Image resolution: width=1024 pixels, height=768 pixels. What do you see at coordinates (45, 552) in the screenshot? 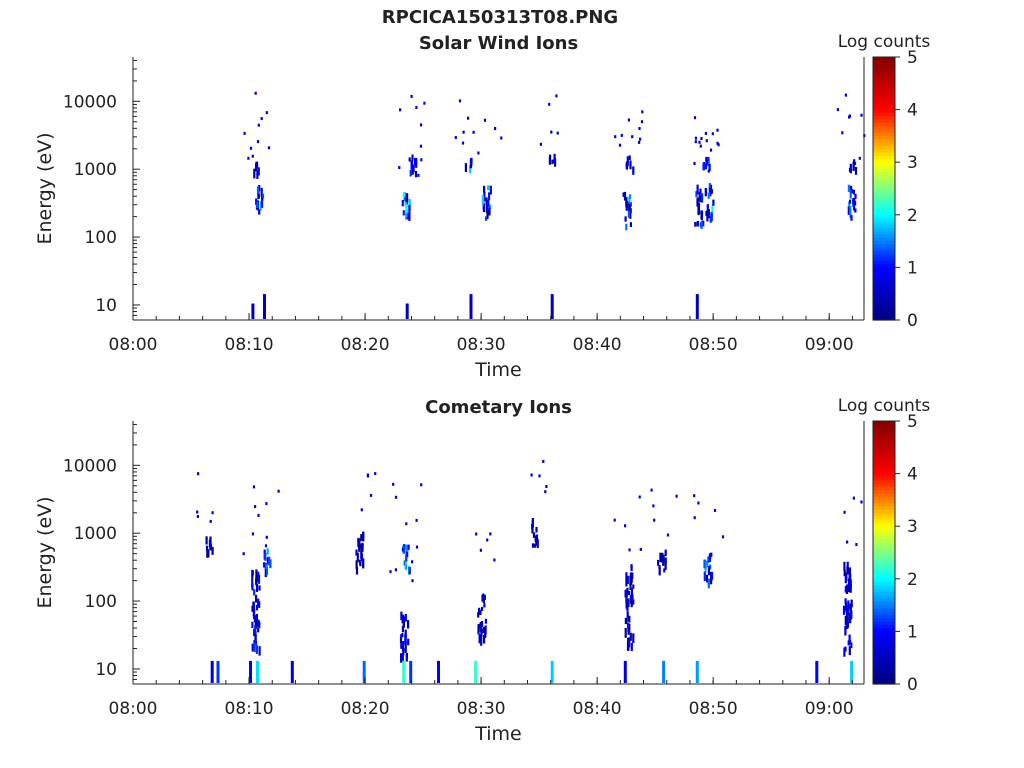
I see `y-axis-label: Energy (eV)` at bounding box center [45, 552].